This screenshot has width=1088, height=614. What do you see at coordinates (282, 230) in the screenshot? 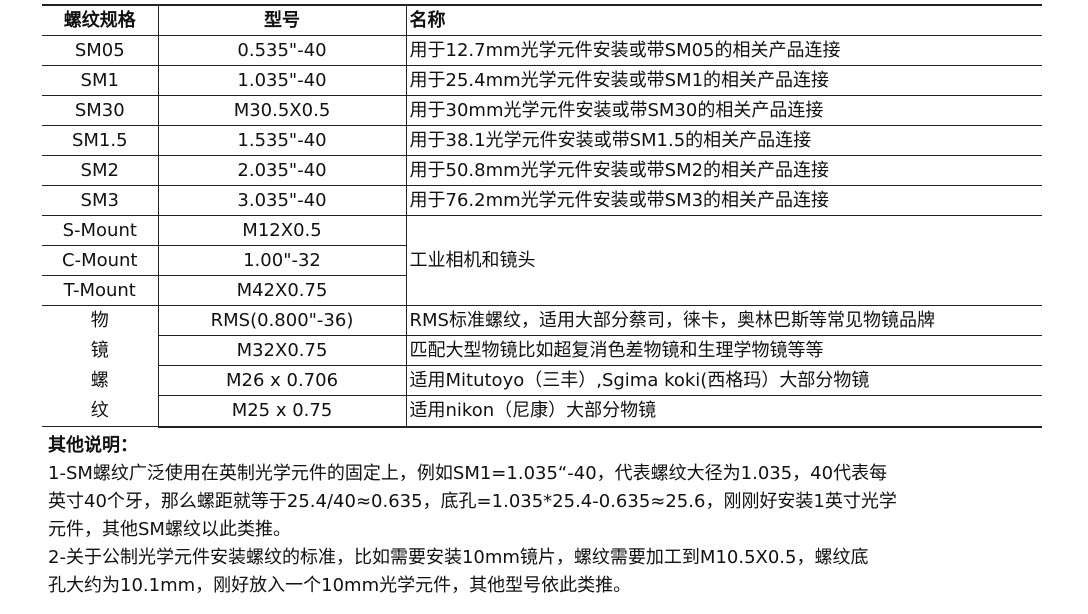
I see `model-cell: M12X0.5` at bounding box center [282, 230].